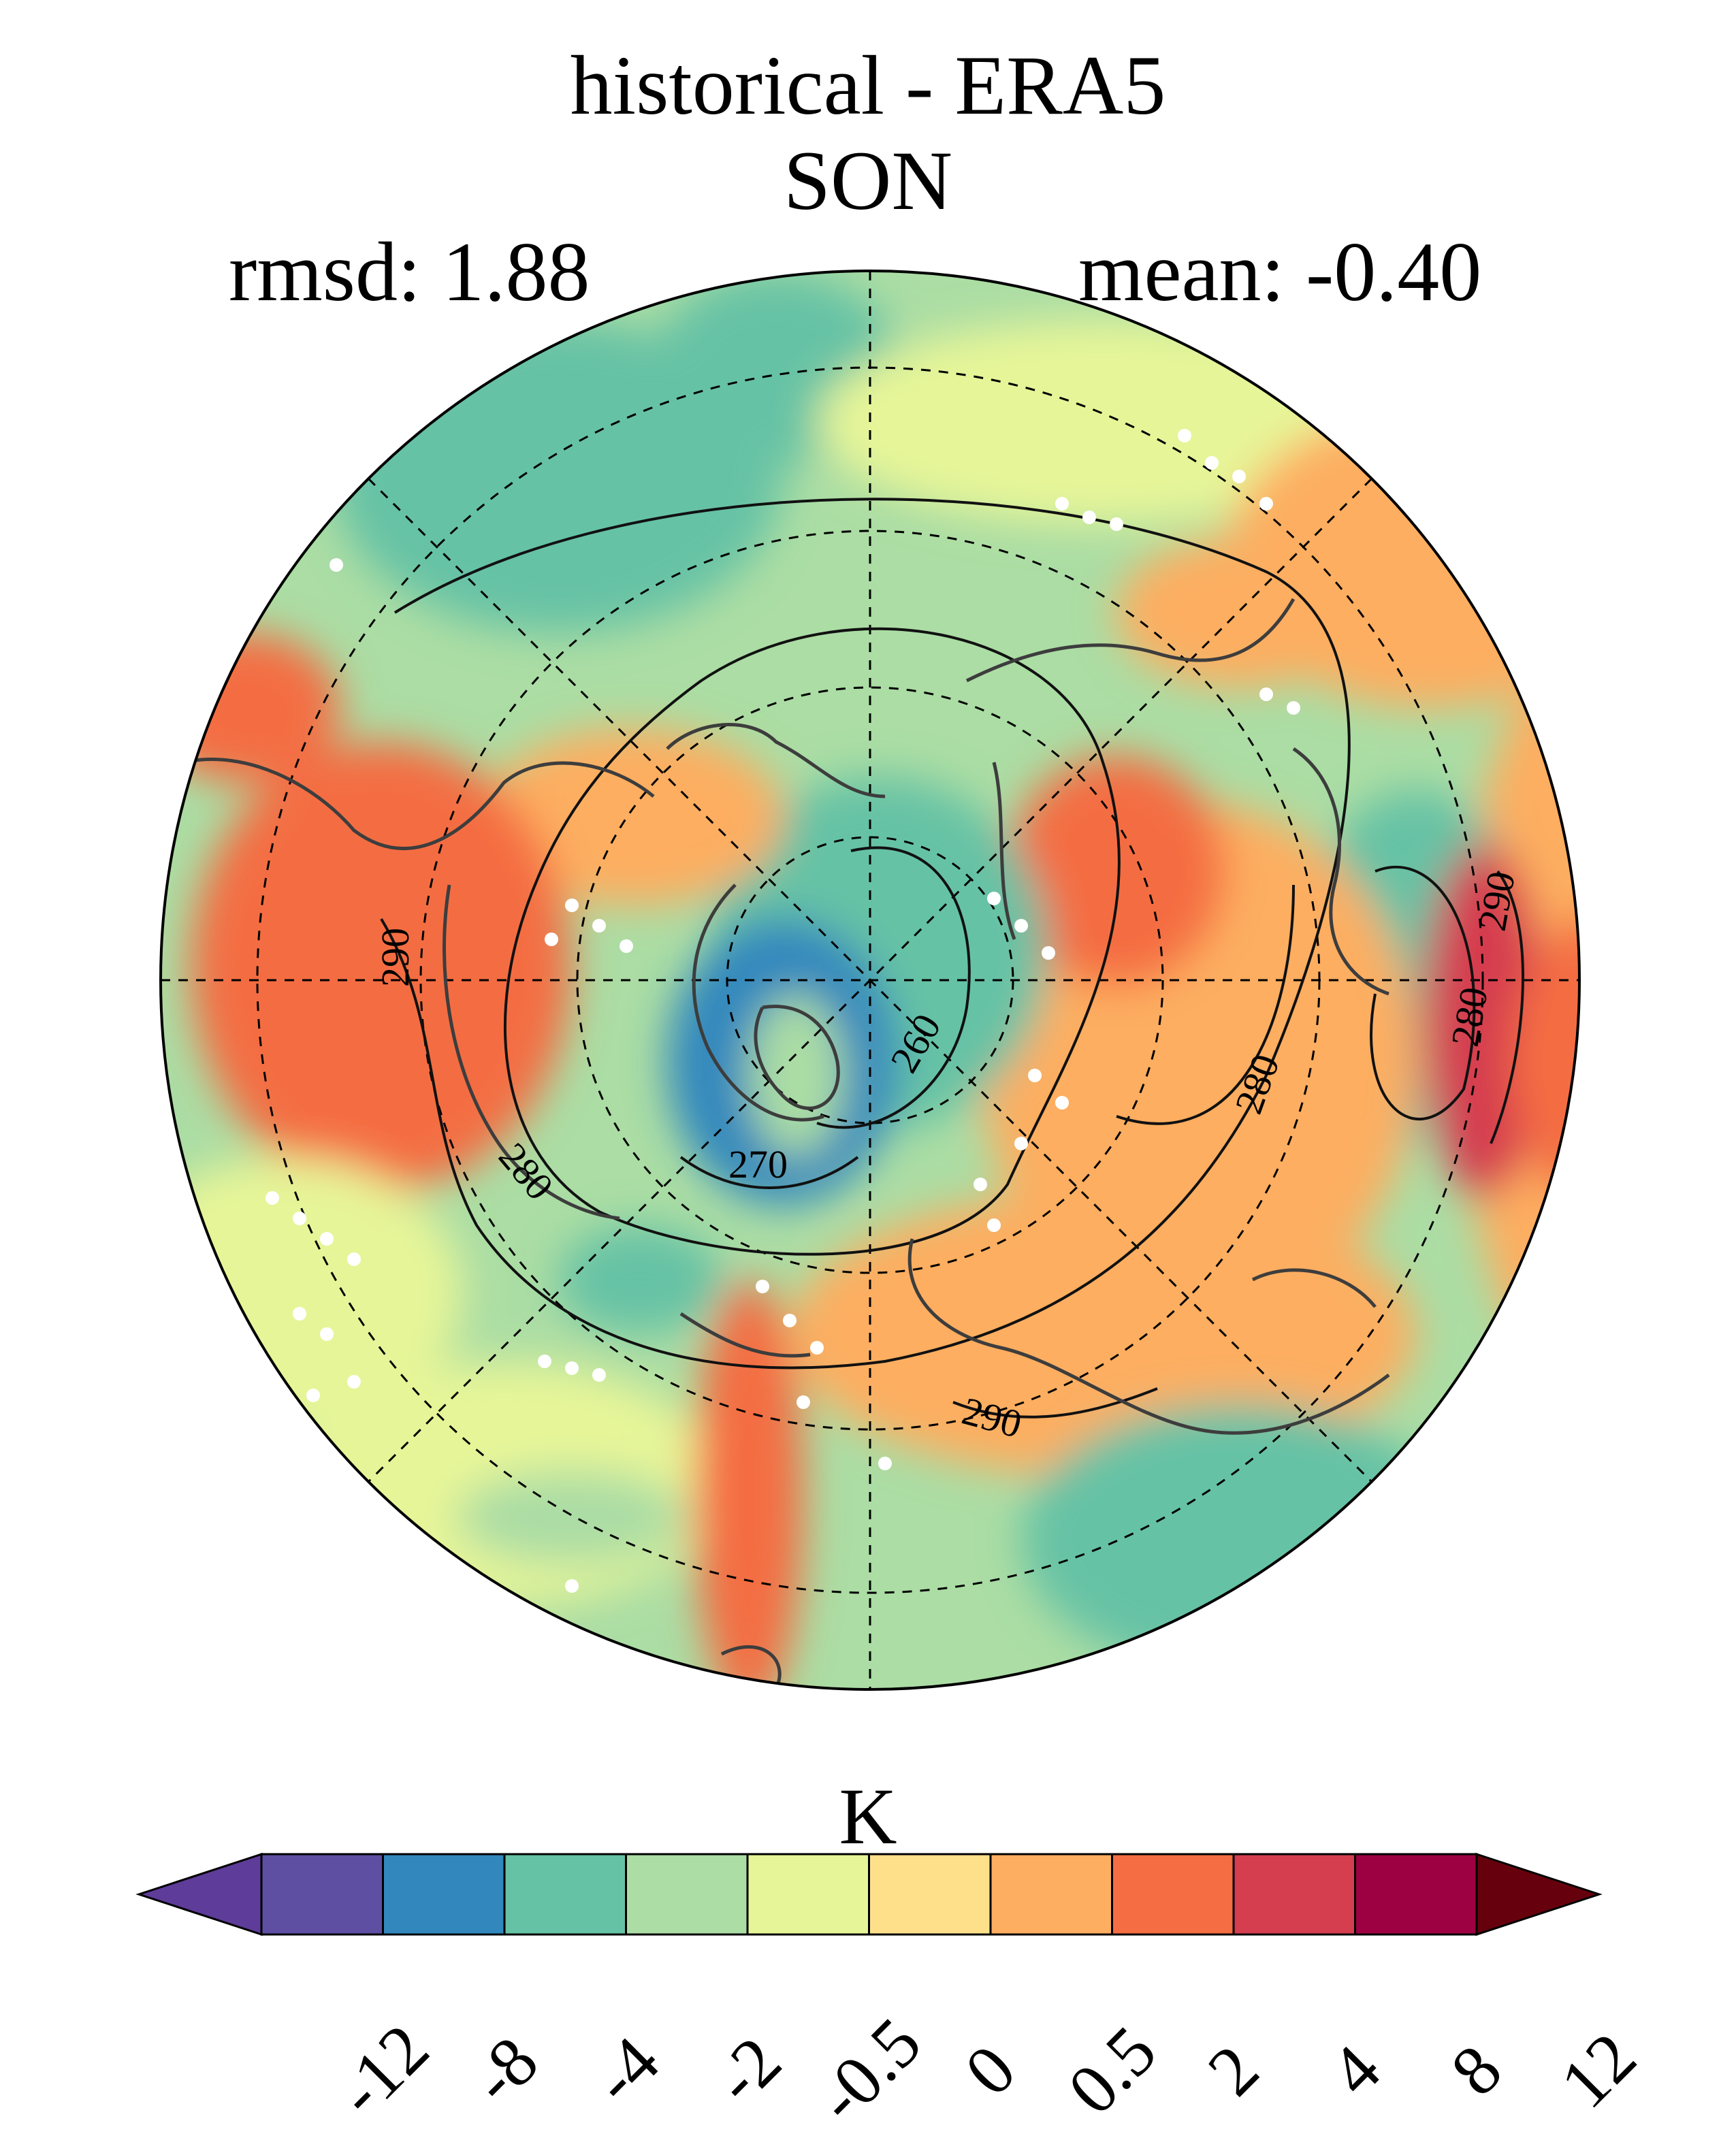 This screenshot has width=1736, height=2138. What do you see at coordinates (1469, 1017) in the screenshot?
I see `contour-label: 280` at bounding box center [1469, 1017].